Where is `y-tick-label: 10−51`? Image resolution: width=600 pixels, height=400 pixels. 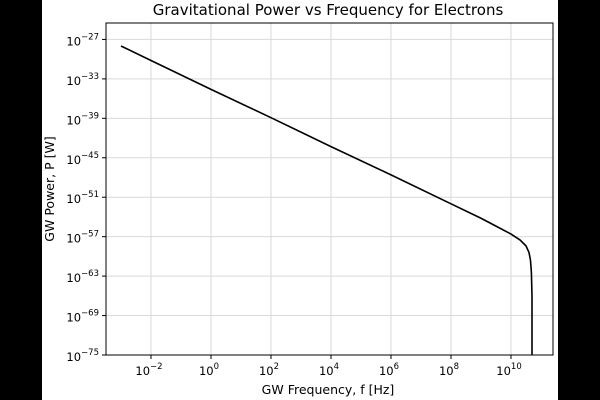 y-tick-label: 10−51 is located at coordinates (82, 198).